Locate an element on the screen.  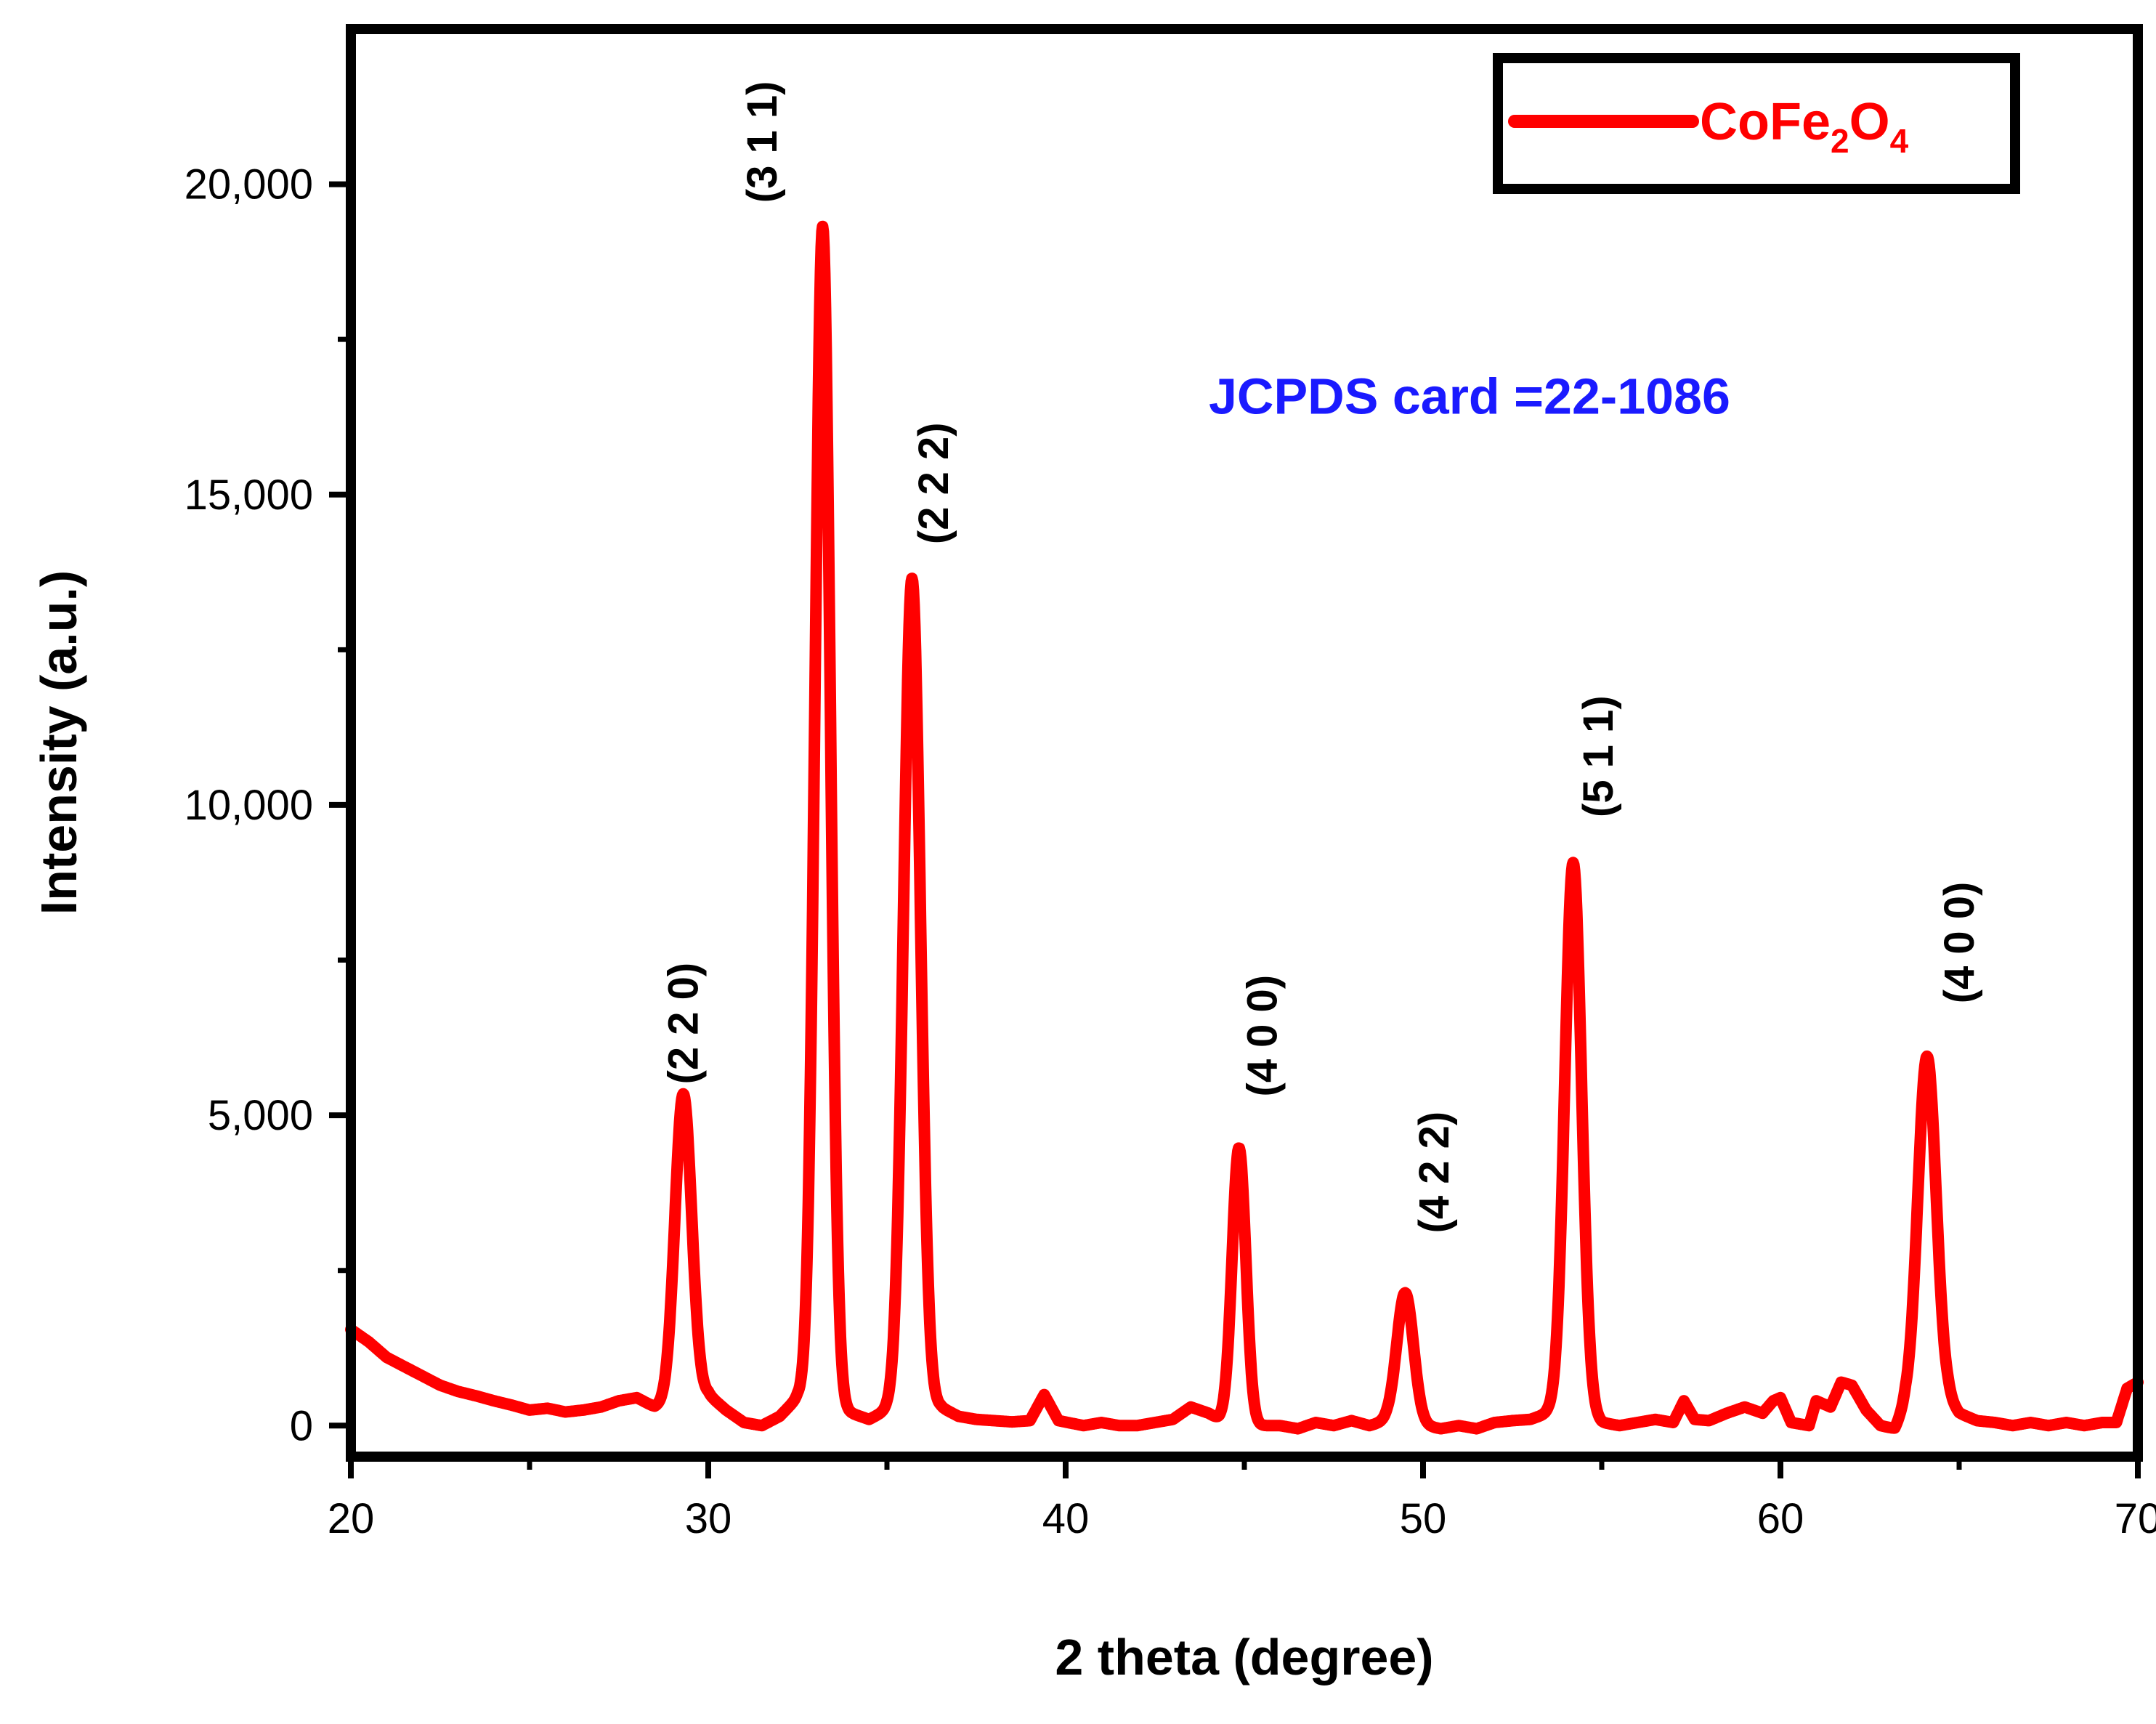
y-axis-title: Intensity (a.u.) is located at coordinates (59, 743).